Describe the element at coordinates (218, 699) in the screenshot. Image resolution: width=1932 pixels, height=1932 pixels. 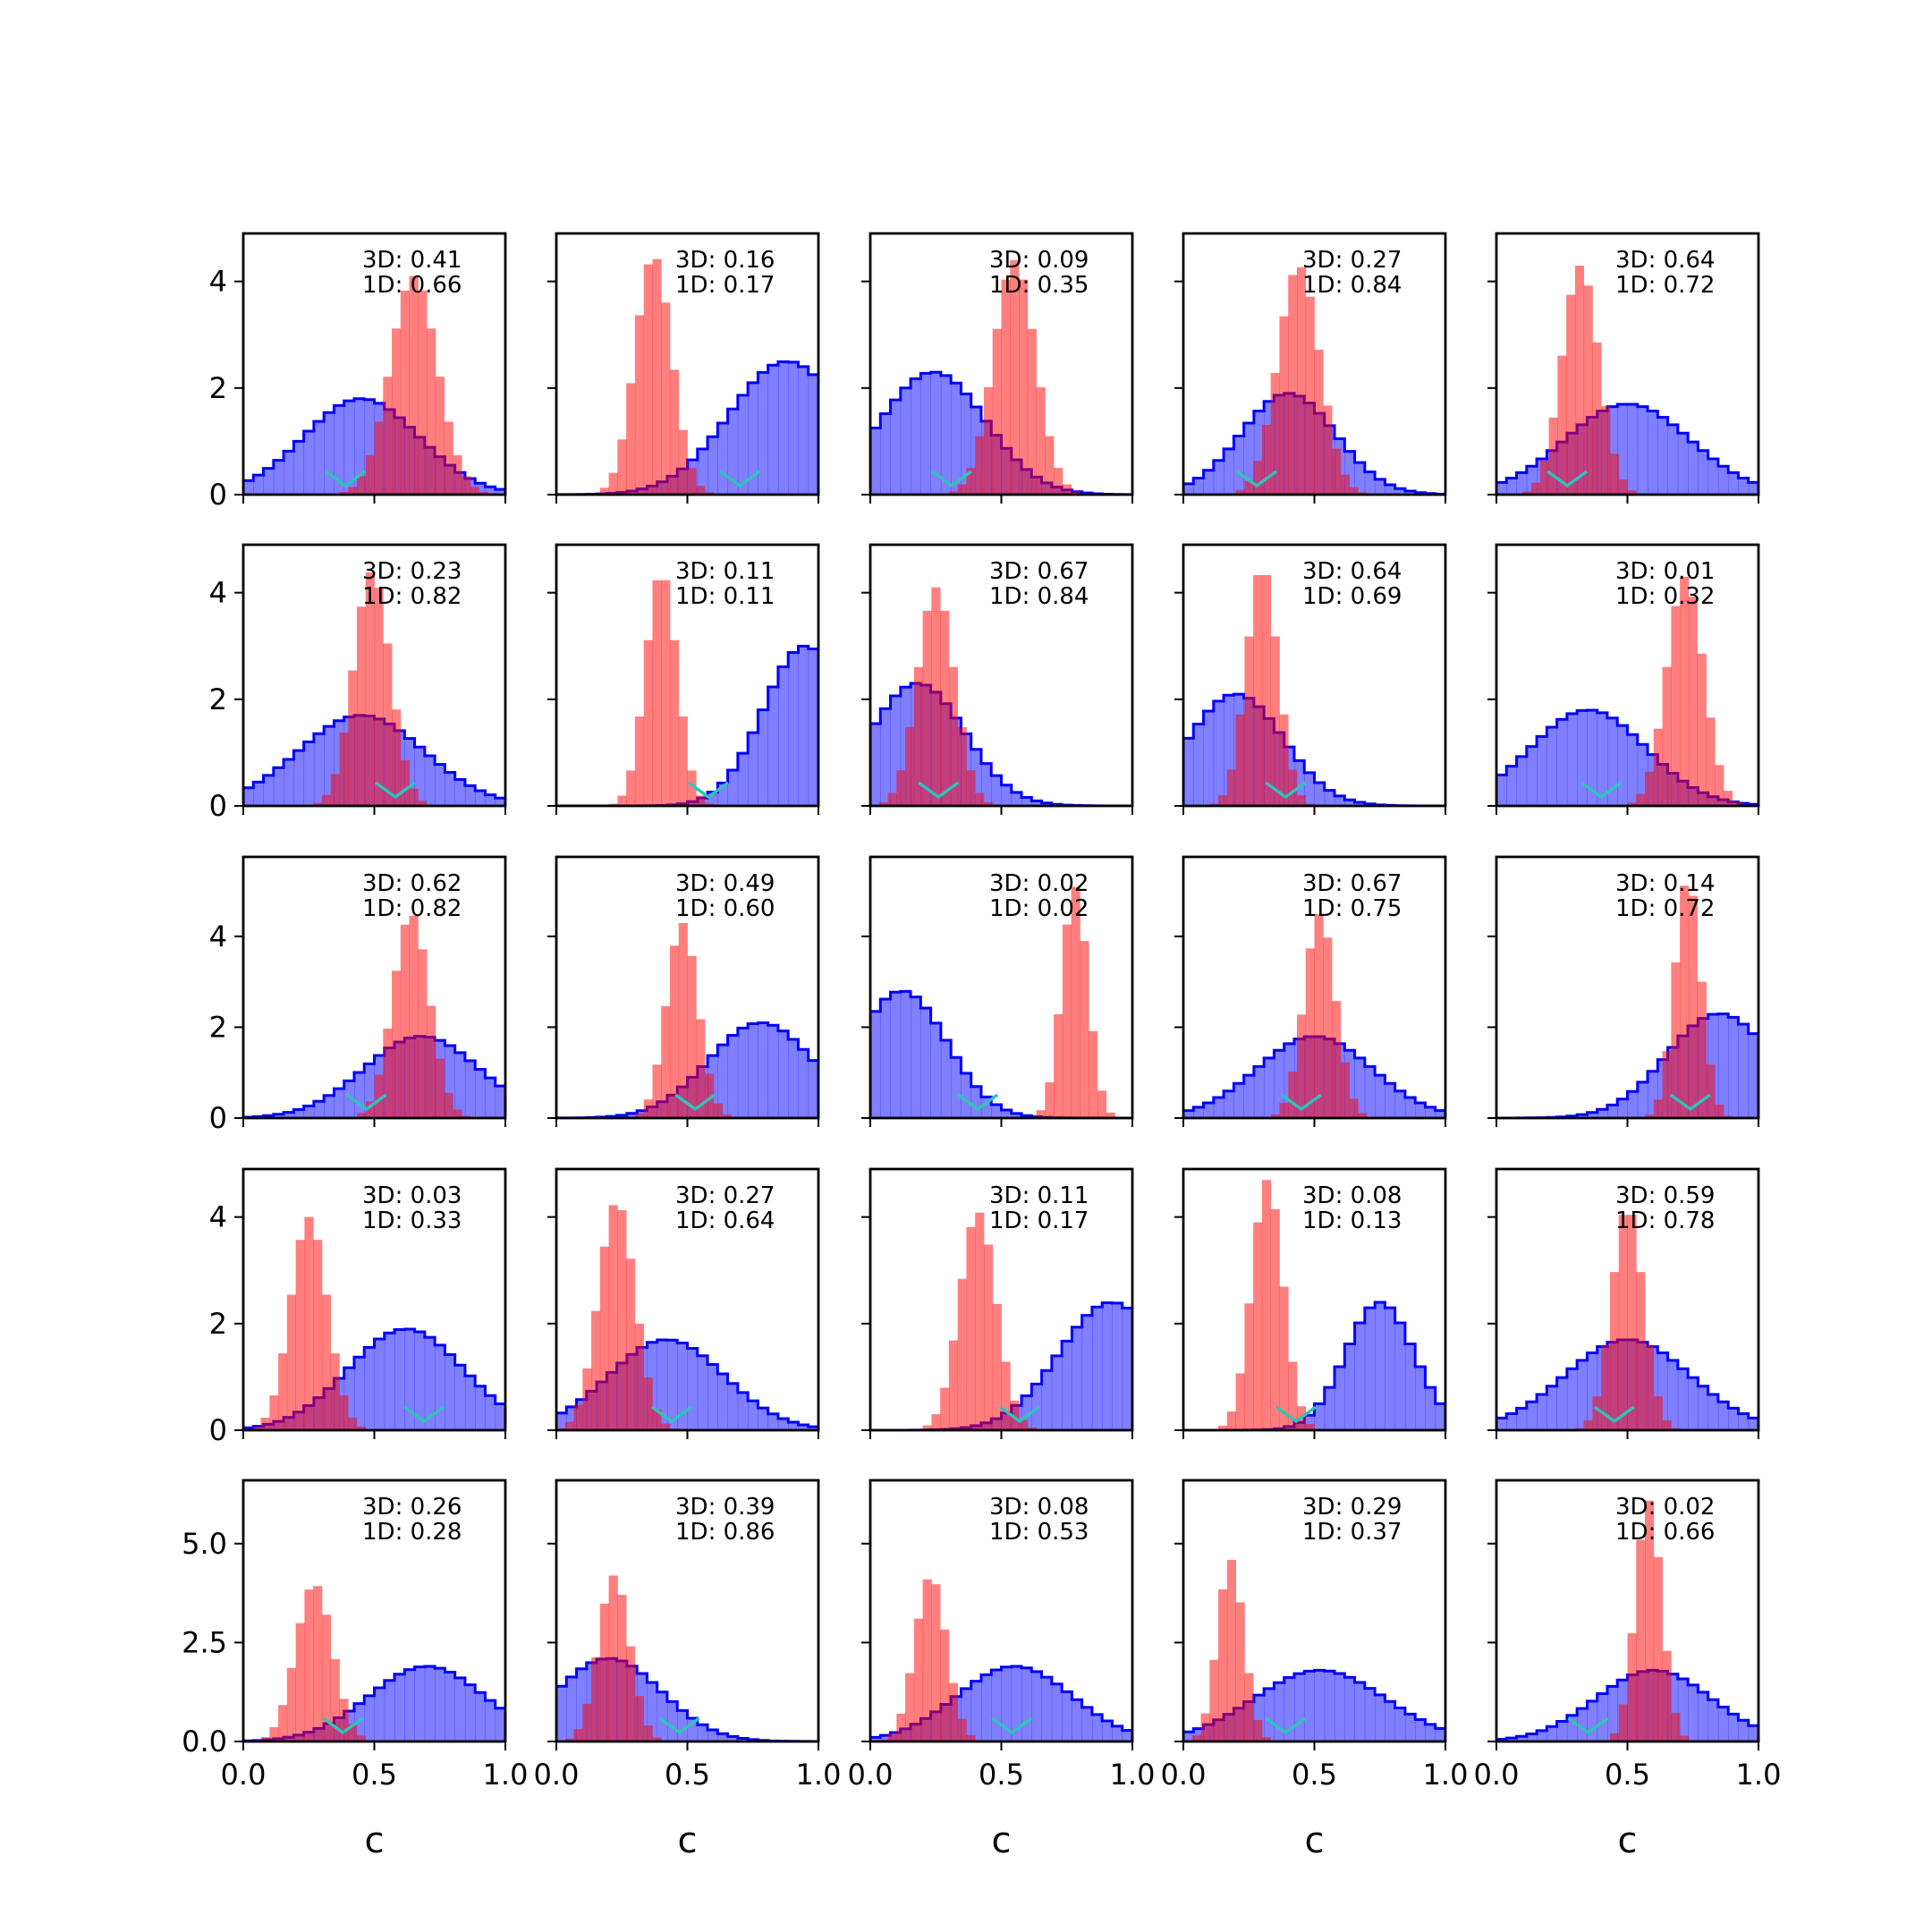
I see `y-tick-label: 2` at that location.